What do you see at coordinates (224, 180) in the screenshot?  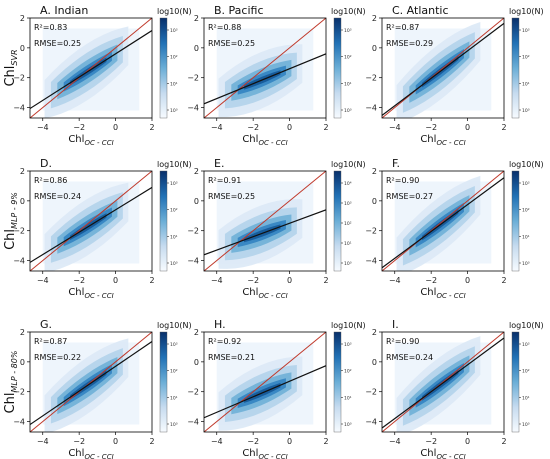 I see `r2-stat: R²=0.91` at bounding box center [224, 180].